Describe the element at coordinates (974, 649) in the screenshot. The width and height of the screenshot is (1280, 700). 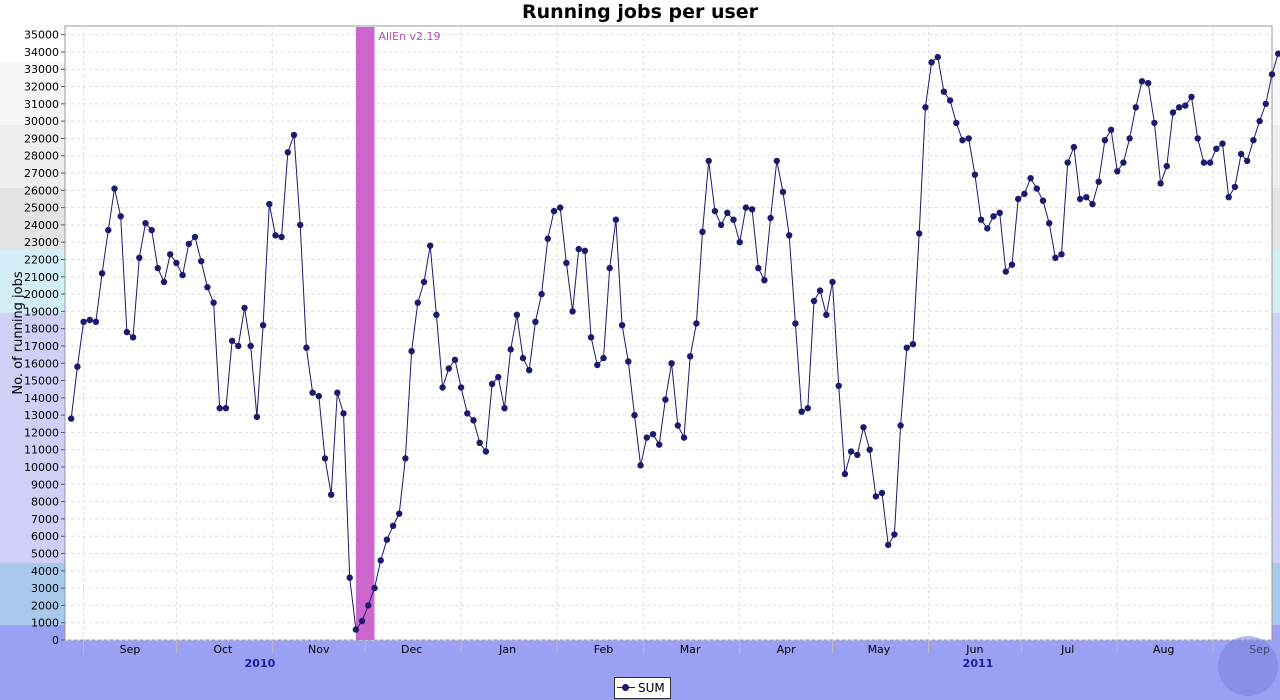
I see `x-tick-label: Jun` at that location.